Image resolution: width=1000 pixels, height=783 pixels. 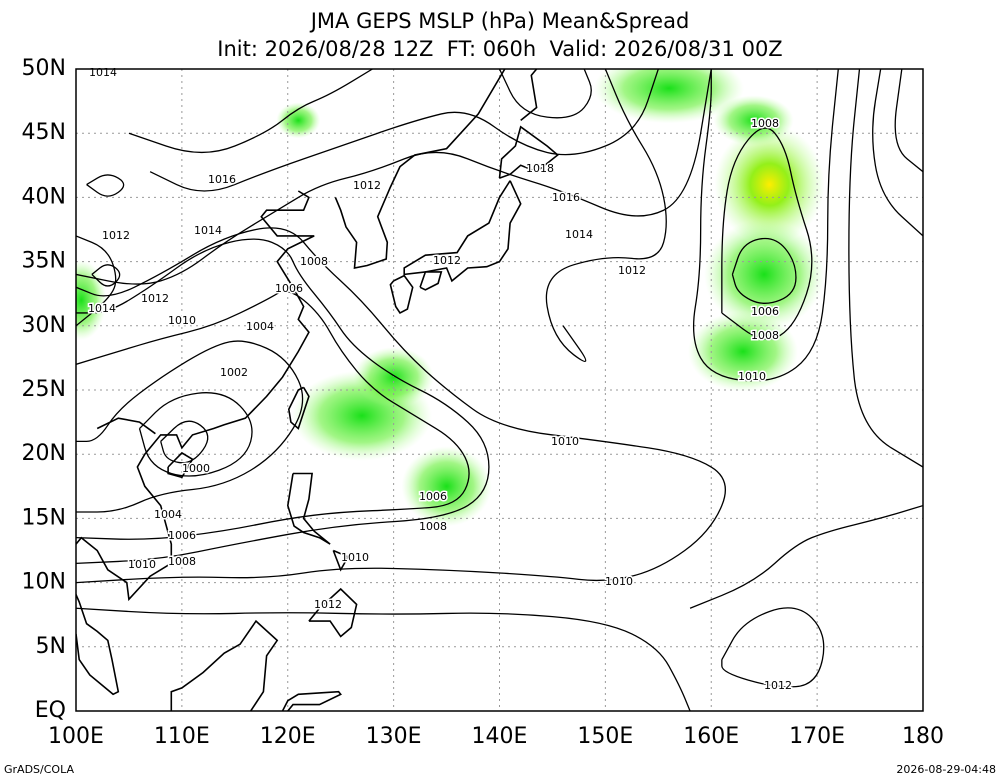 What do you see at coordinates (51, 646) in the screenshot?
I see `lat-label: 5N` at bounding box center [51, 646].